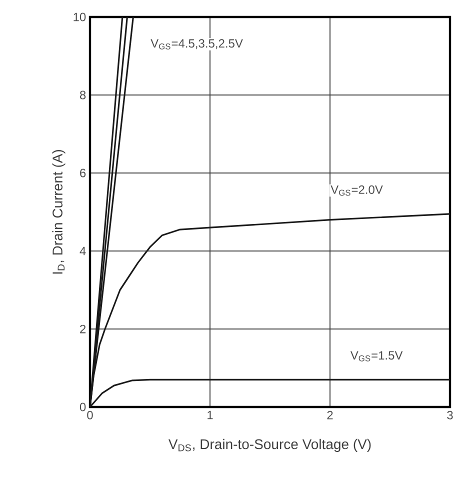  I want to click on x-tick-label: 1, so click(210, 415).